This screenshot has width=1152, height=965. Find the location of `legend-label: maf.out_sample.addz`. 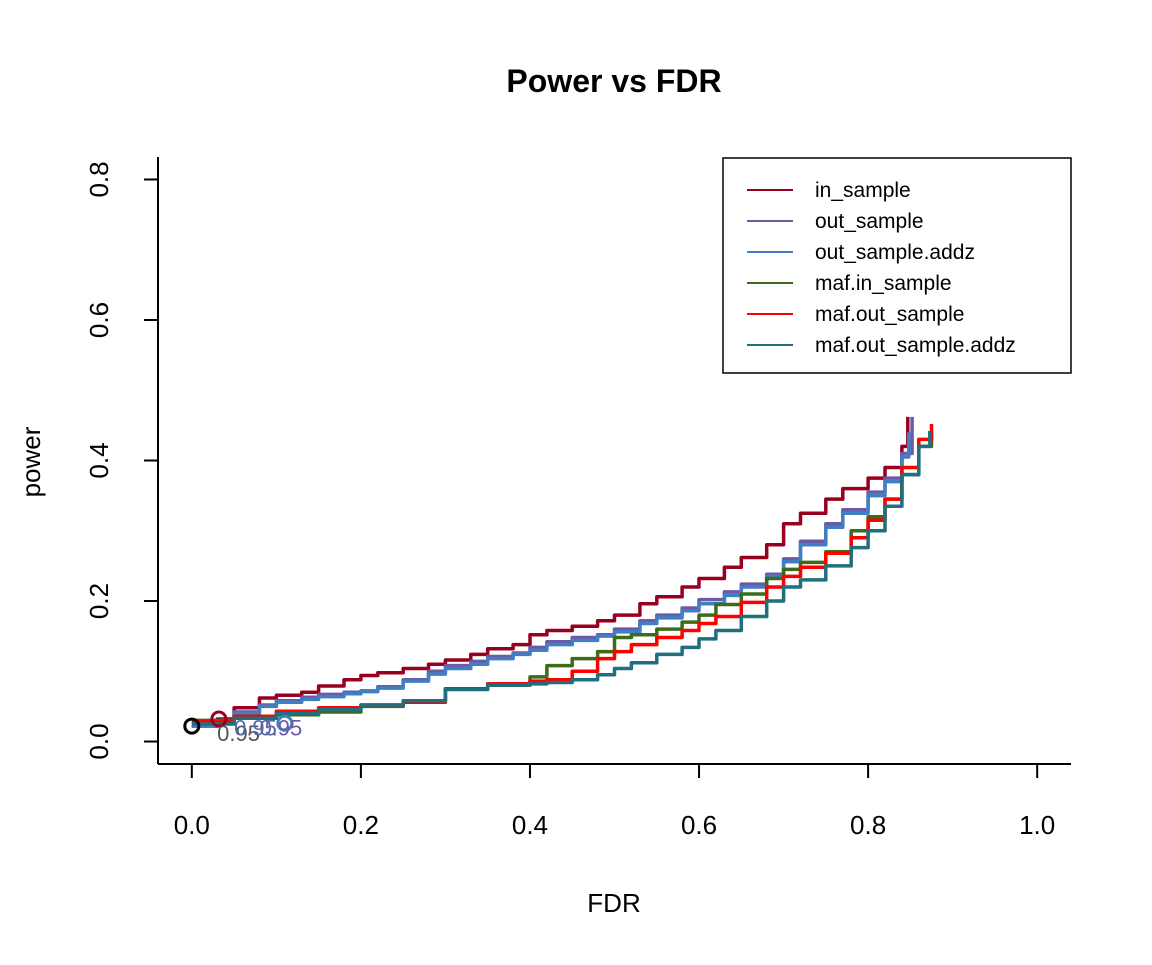

legend-label: maf.out_sample.addz is located at coordinates (915, 345).